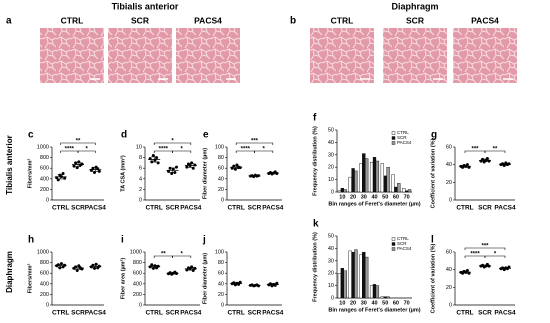 This screenshot has width=550, height=323. I want to click on panel-label: a, so click(9, 21).